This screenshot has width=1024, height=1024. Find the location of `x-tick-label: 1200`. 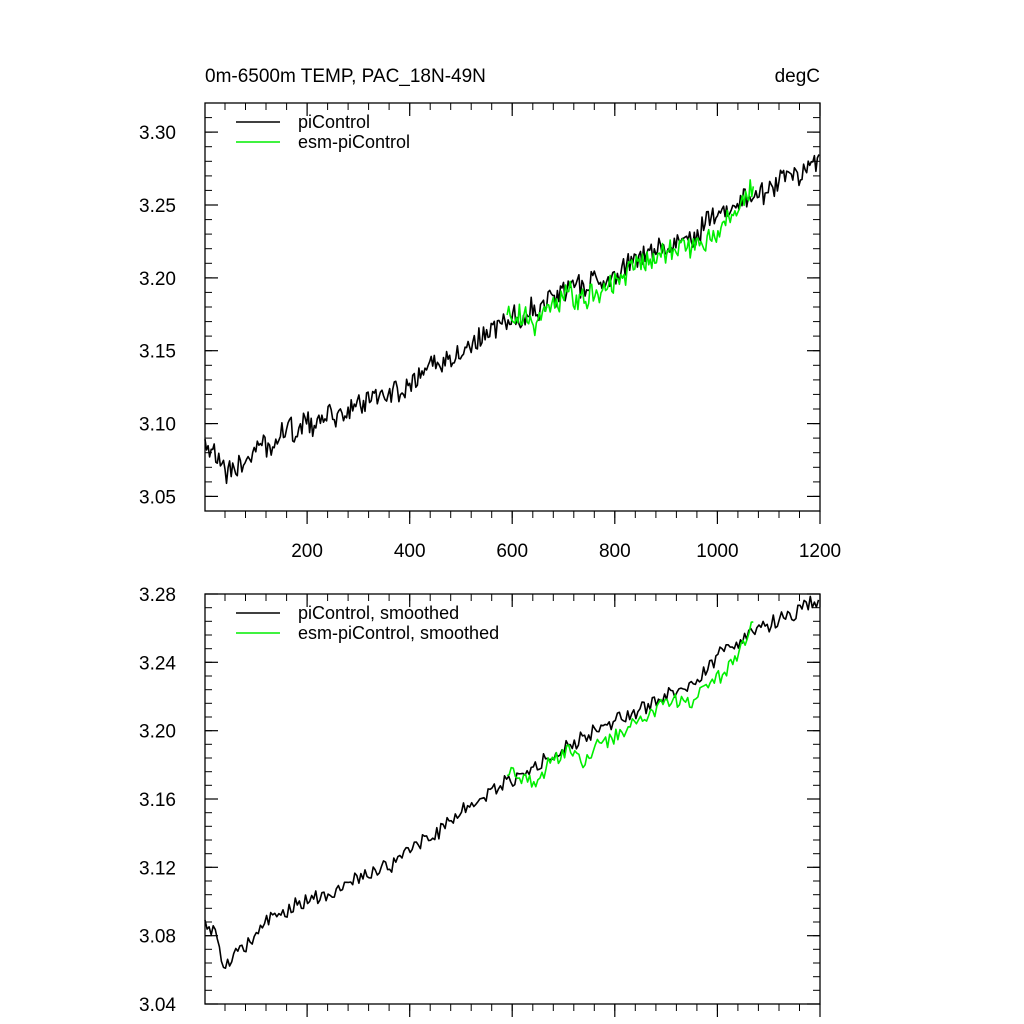

x-tick-label: 1200 is located at coordinates (820, 551).